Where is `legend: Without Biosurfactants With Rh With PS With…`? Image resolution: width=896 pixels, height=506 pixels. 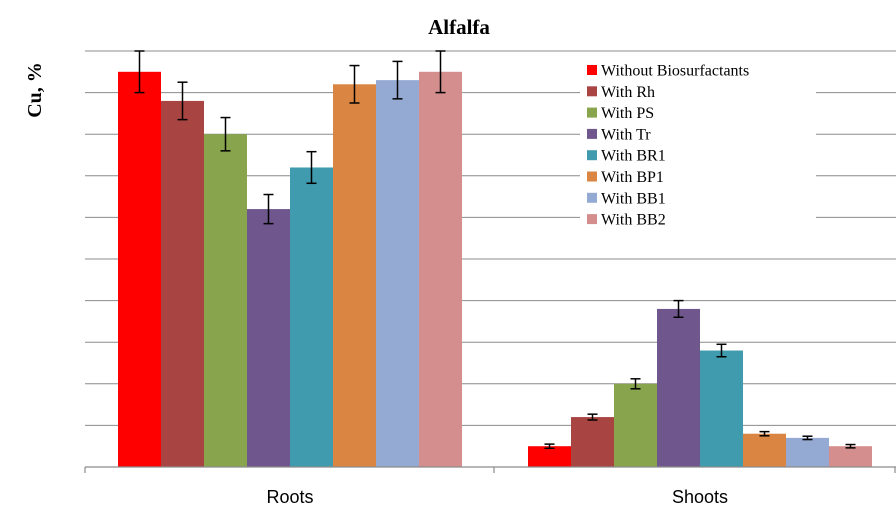 legend: Without Biosurfactants With Rh With PS With… is located at coordinates (698, 143).